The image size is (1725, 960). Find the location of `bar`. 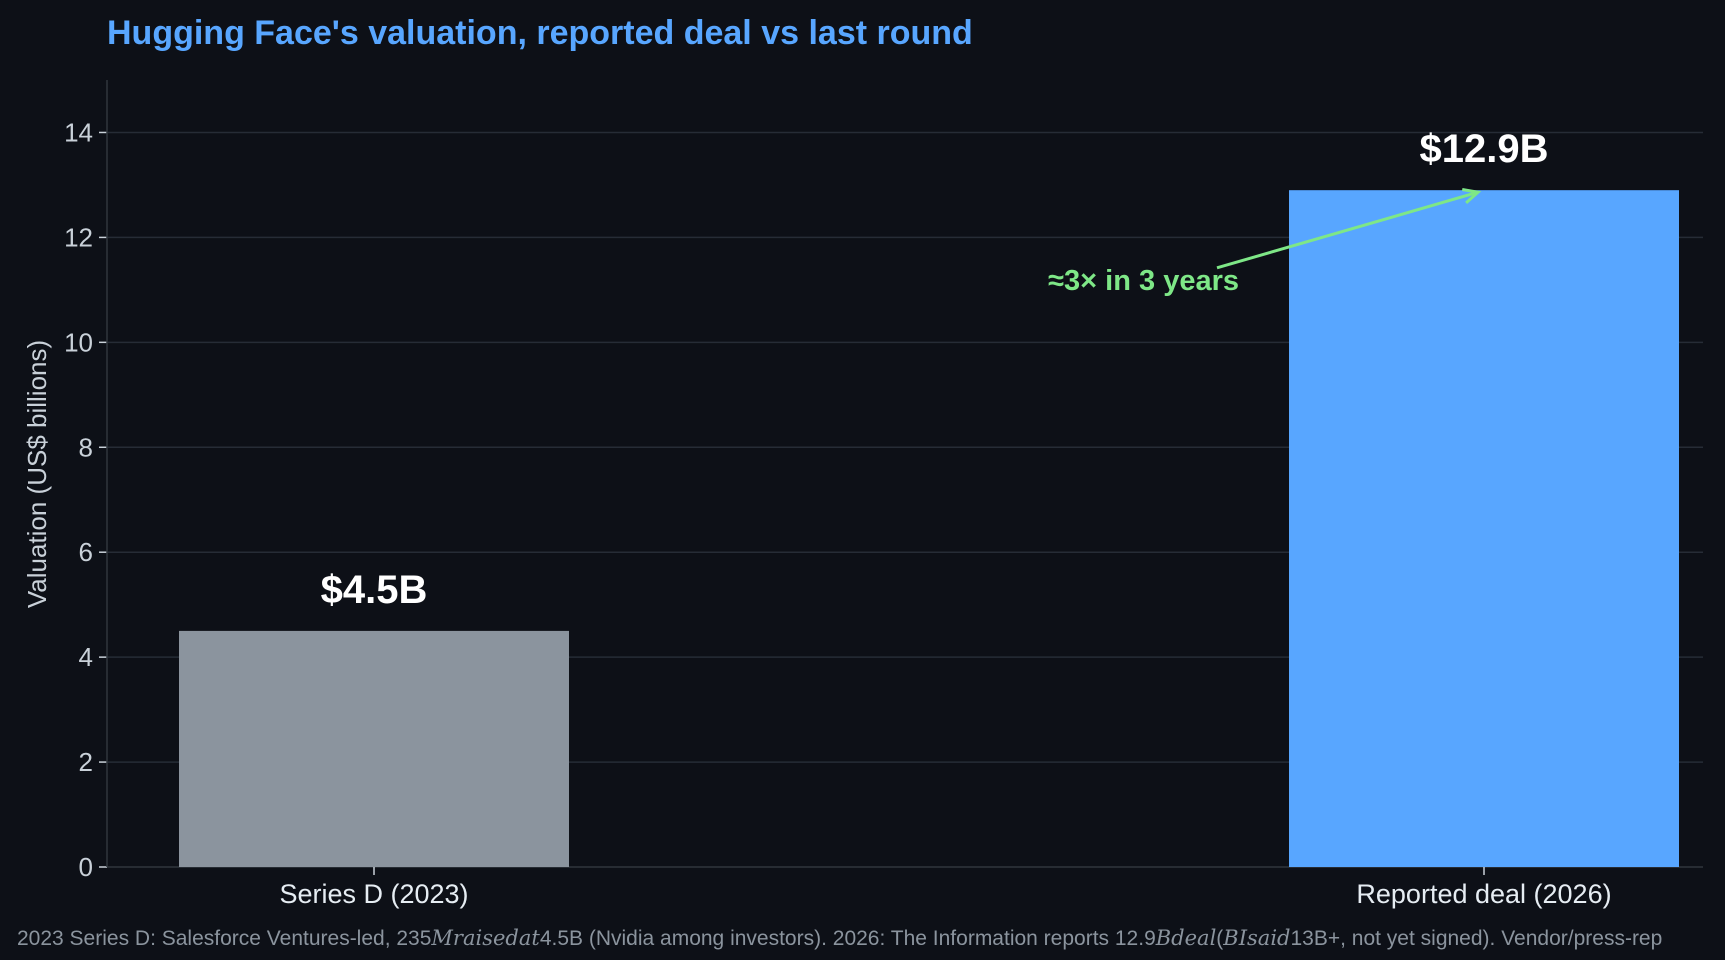

bar is located at coordinates (374, 748).